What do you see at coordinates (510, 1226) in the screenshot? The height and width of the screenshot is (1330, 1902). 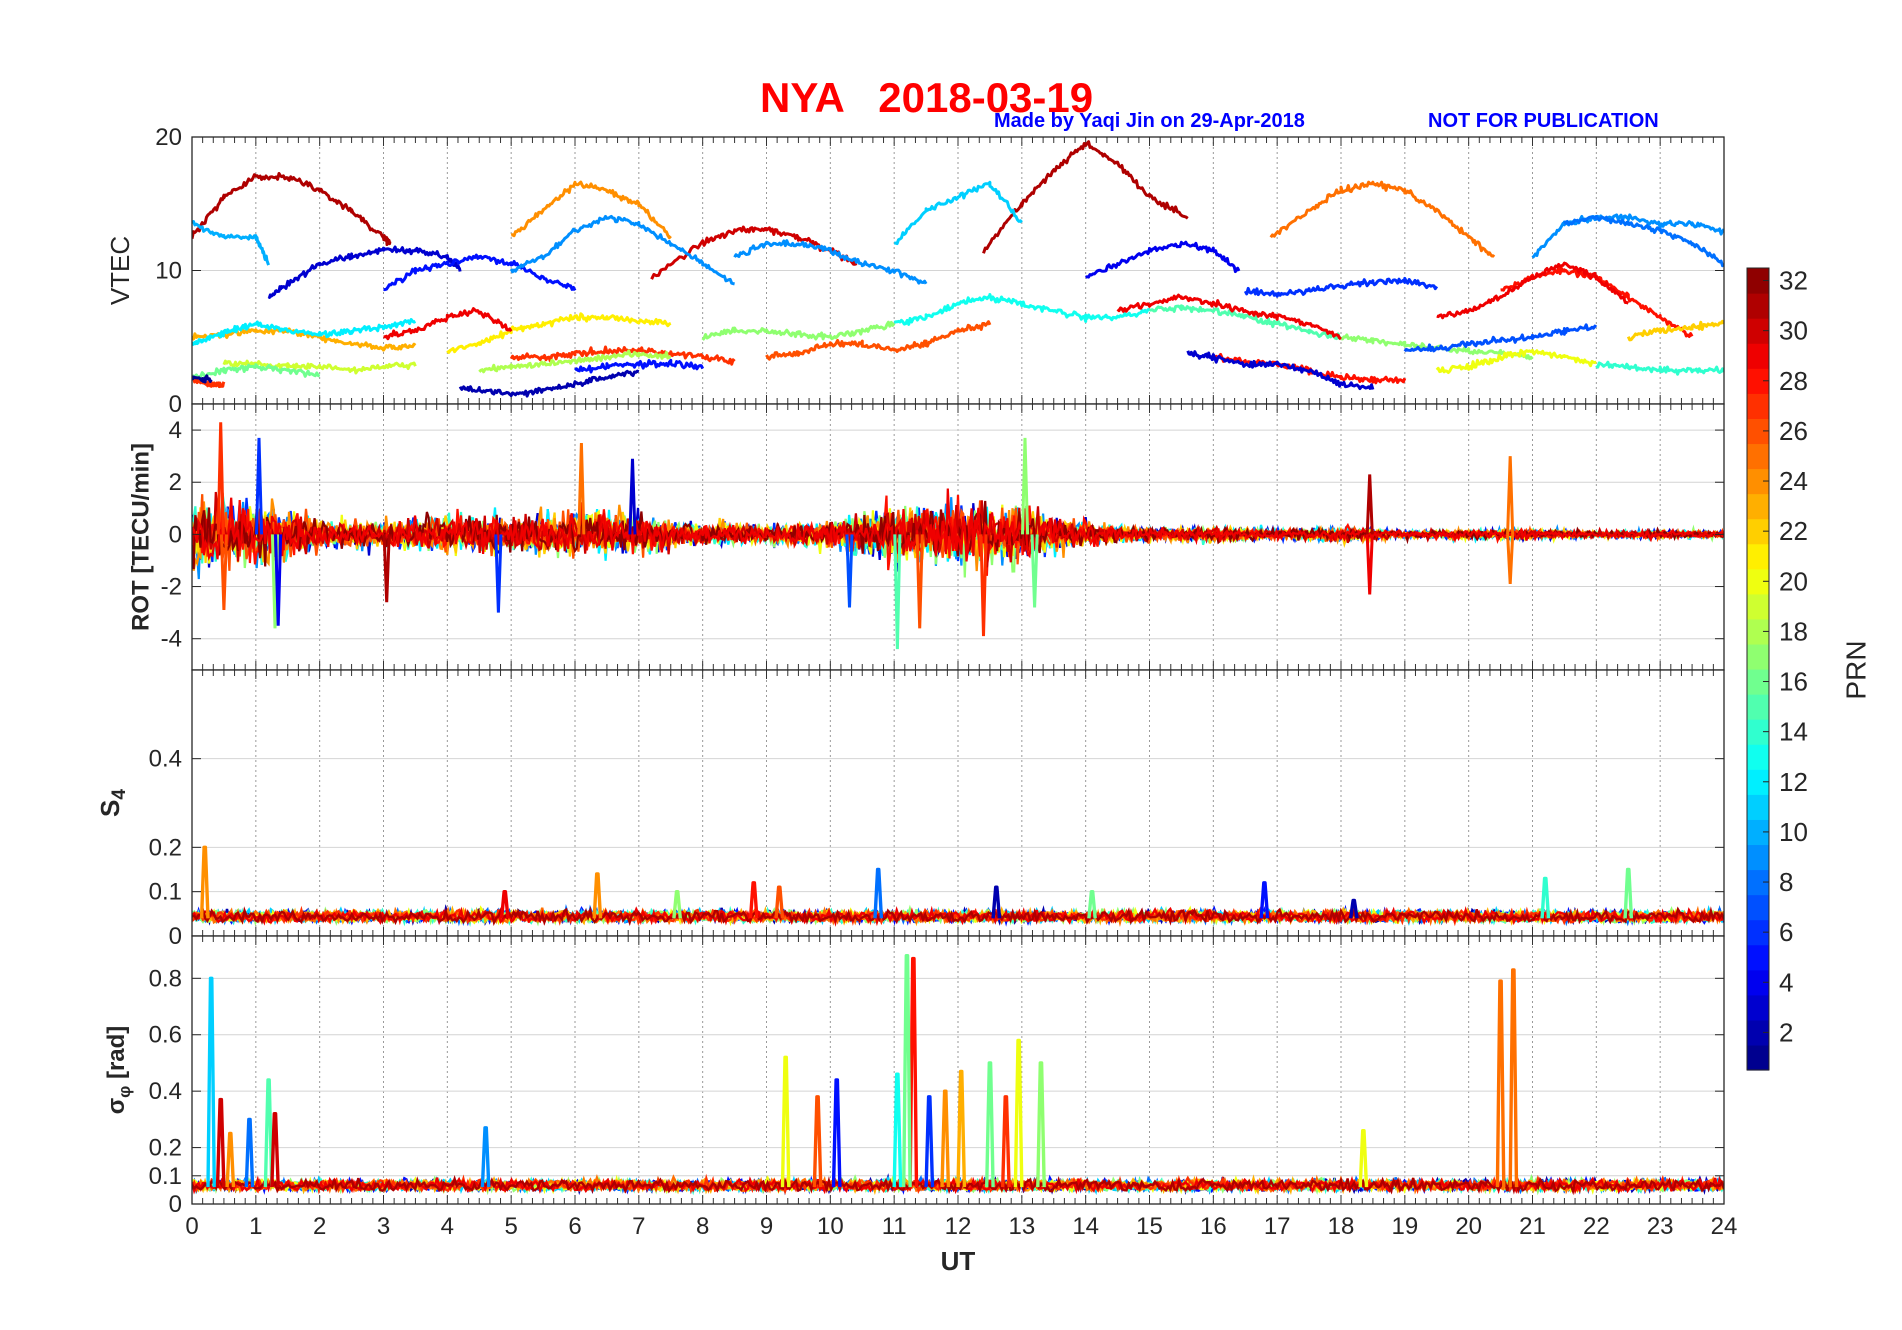 I see `x-tick-label: 5` at bounding box center [510, 1226].